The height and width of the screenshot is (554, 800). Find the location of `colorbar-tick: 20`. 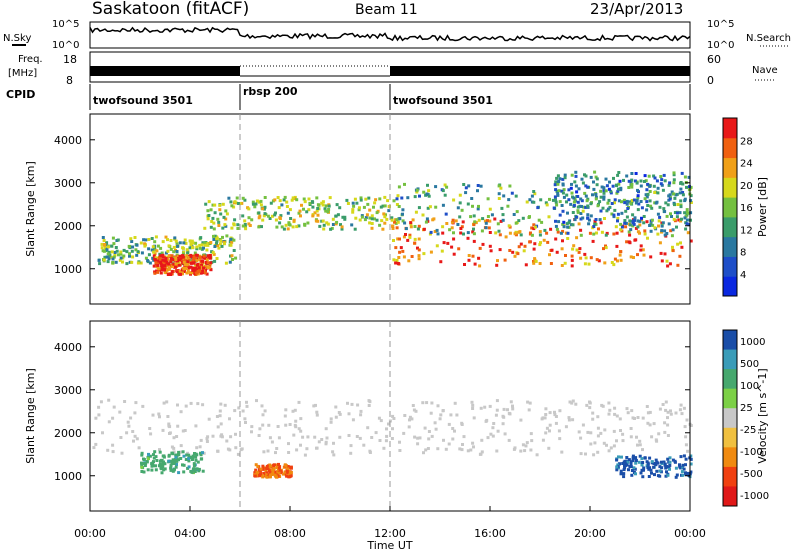

colorbar-tick: 20 is located at coordinates (746, 186).